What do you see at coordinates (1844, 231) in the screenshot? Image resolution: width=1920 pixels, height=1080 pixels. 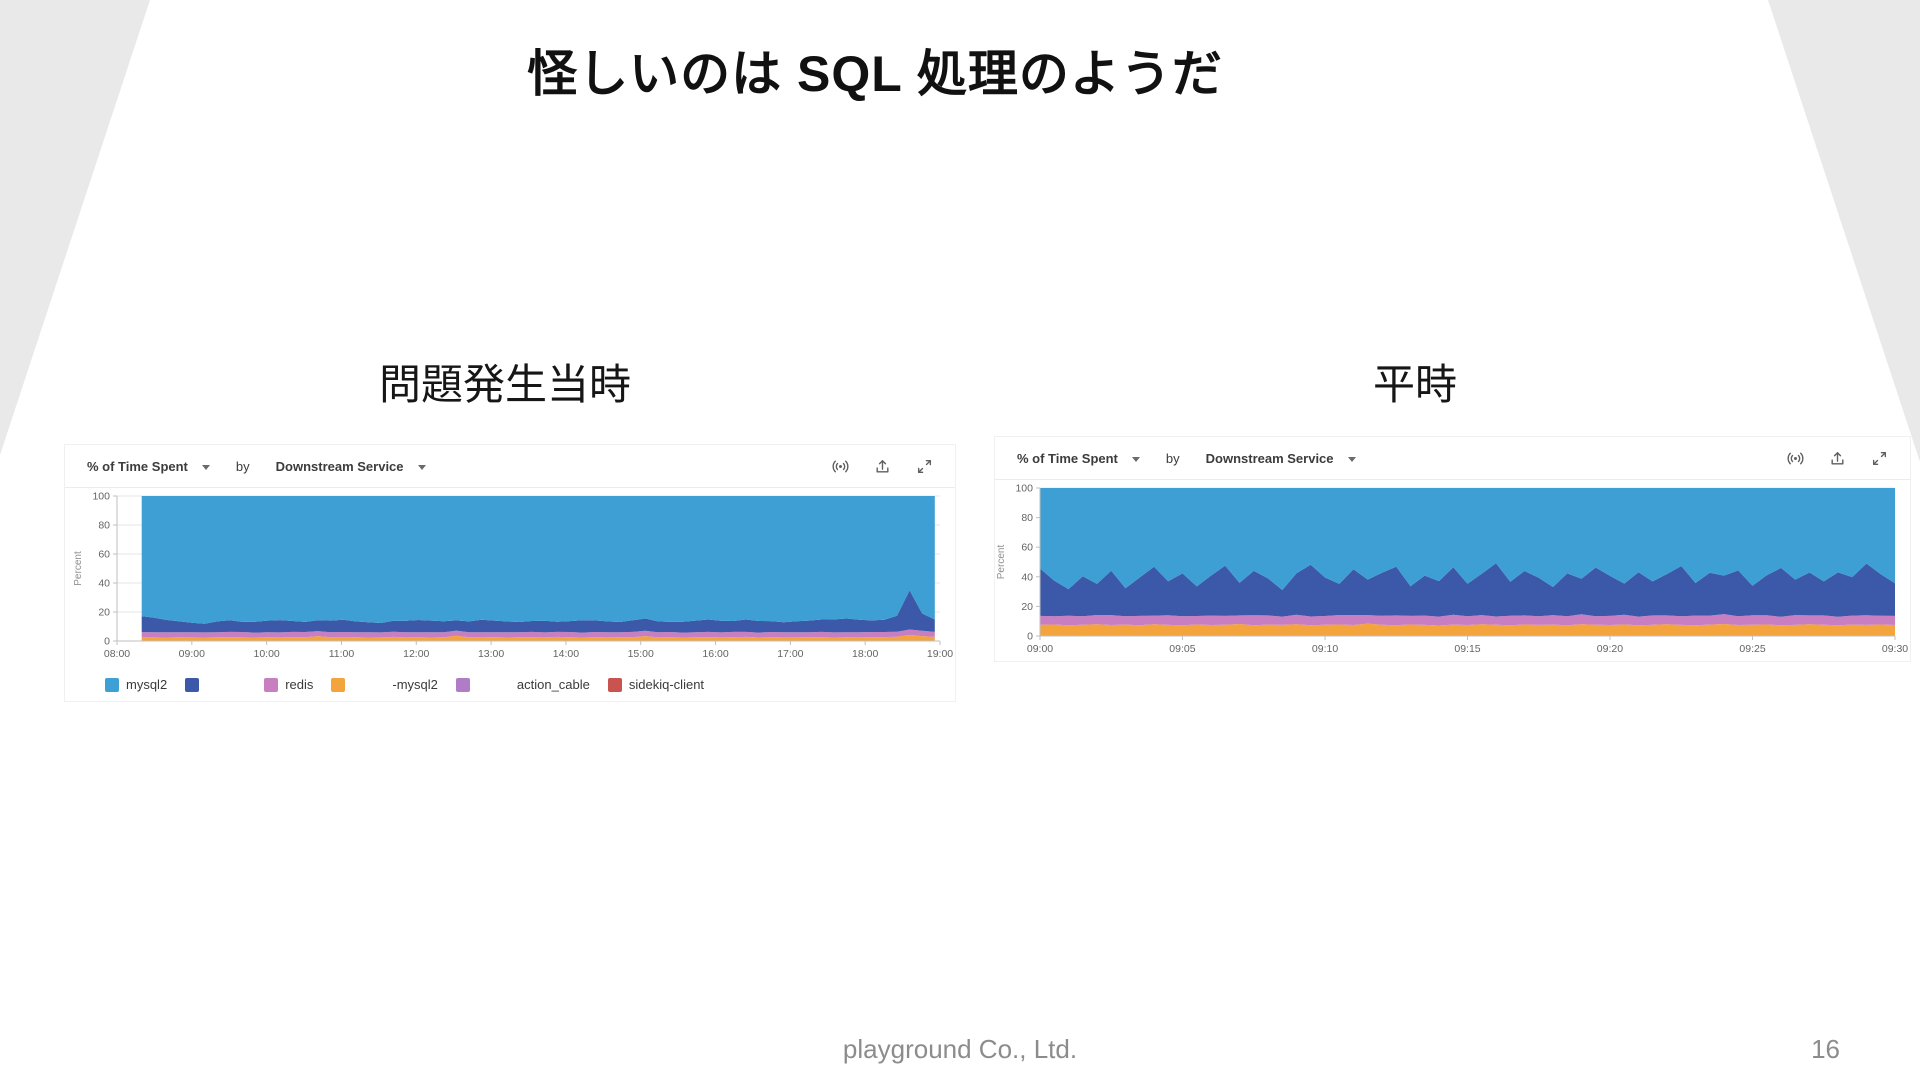 I see `corner-wedge-right` at bounding box center [1844, 231].